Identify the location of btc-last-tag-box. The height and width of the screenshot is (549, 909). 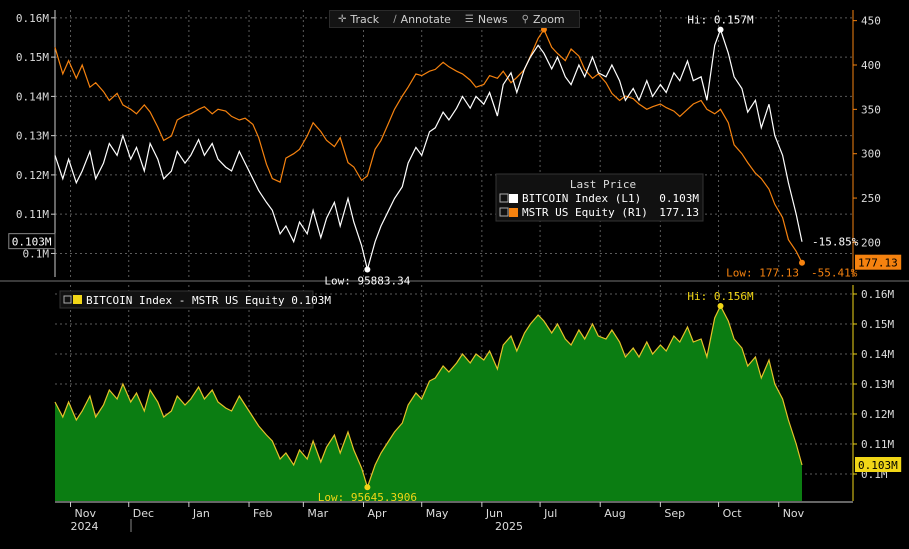
(32, 241).